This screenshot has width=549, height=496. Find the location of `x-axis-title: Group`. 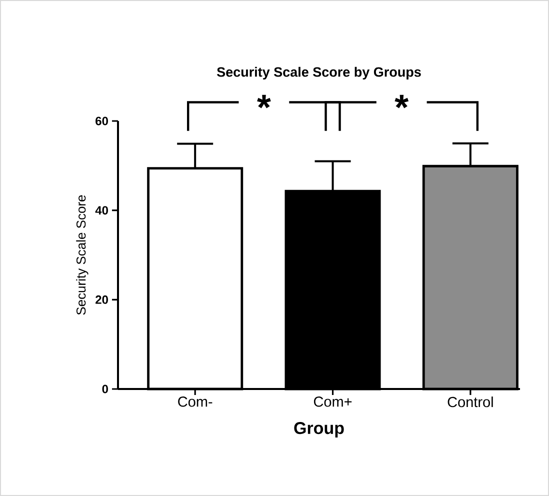

x-axis-title: Group is located at coordinates (319, 430).